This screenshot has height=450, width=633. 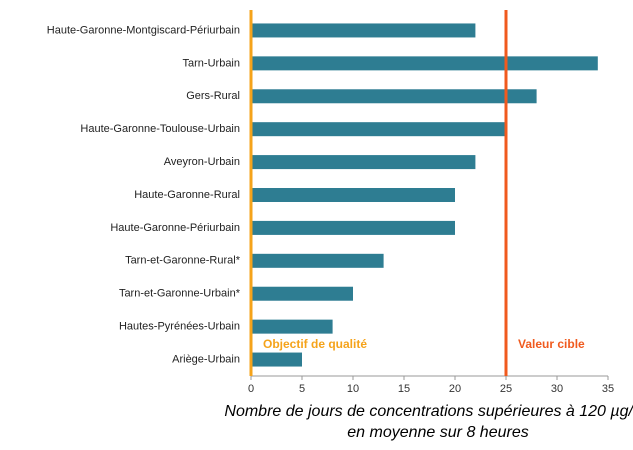 I want to click on y-tick-label: Ariège-Urbain, so click(x=206, y=359).